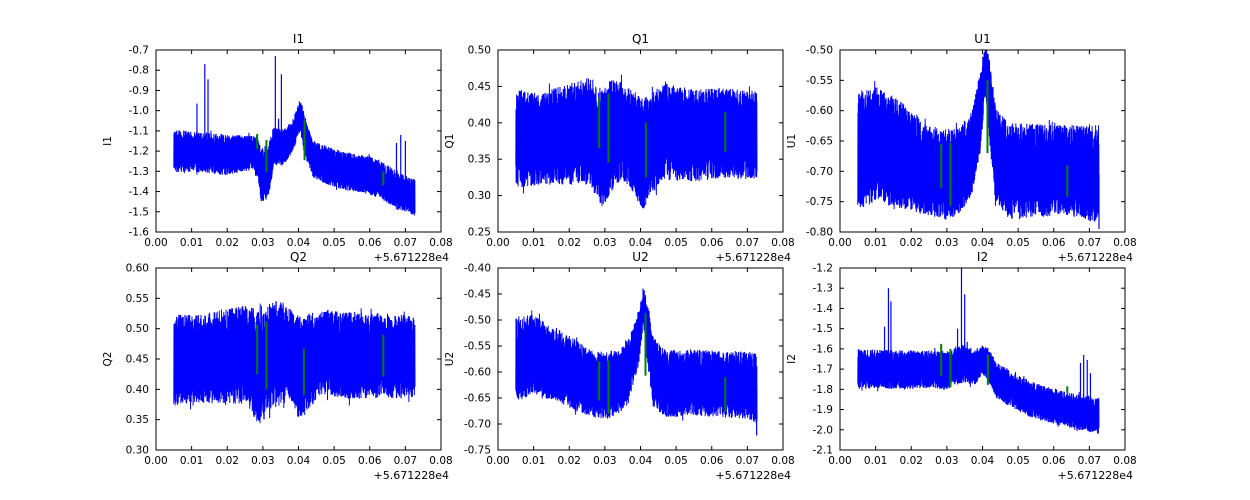  What do you see at coordinates (640, 39) in the screenshot?
I see `subplot-title: Q1` at bounding box center [640, 39].